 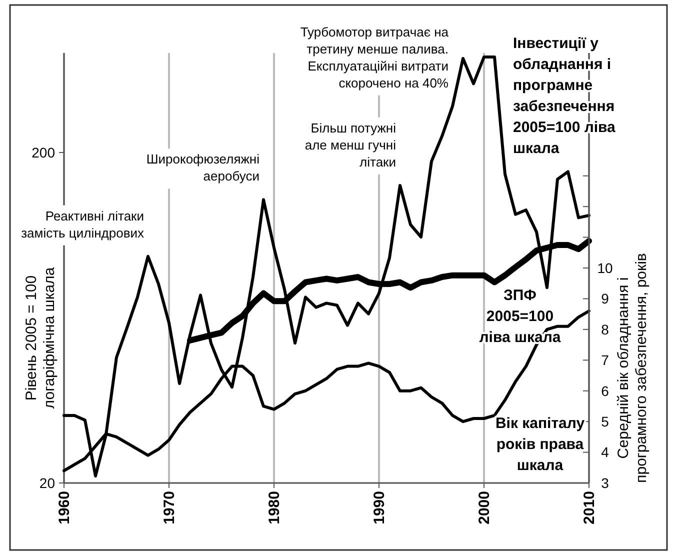 I want to click on series-label: Вік капіталу років права шкала, so click(x=540, y=444).